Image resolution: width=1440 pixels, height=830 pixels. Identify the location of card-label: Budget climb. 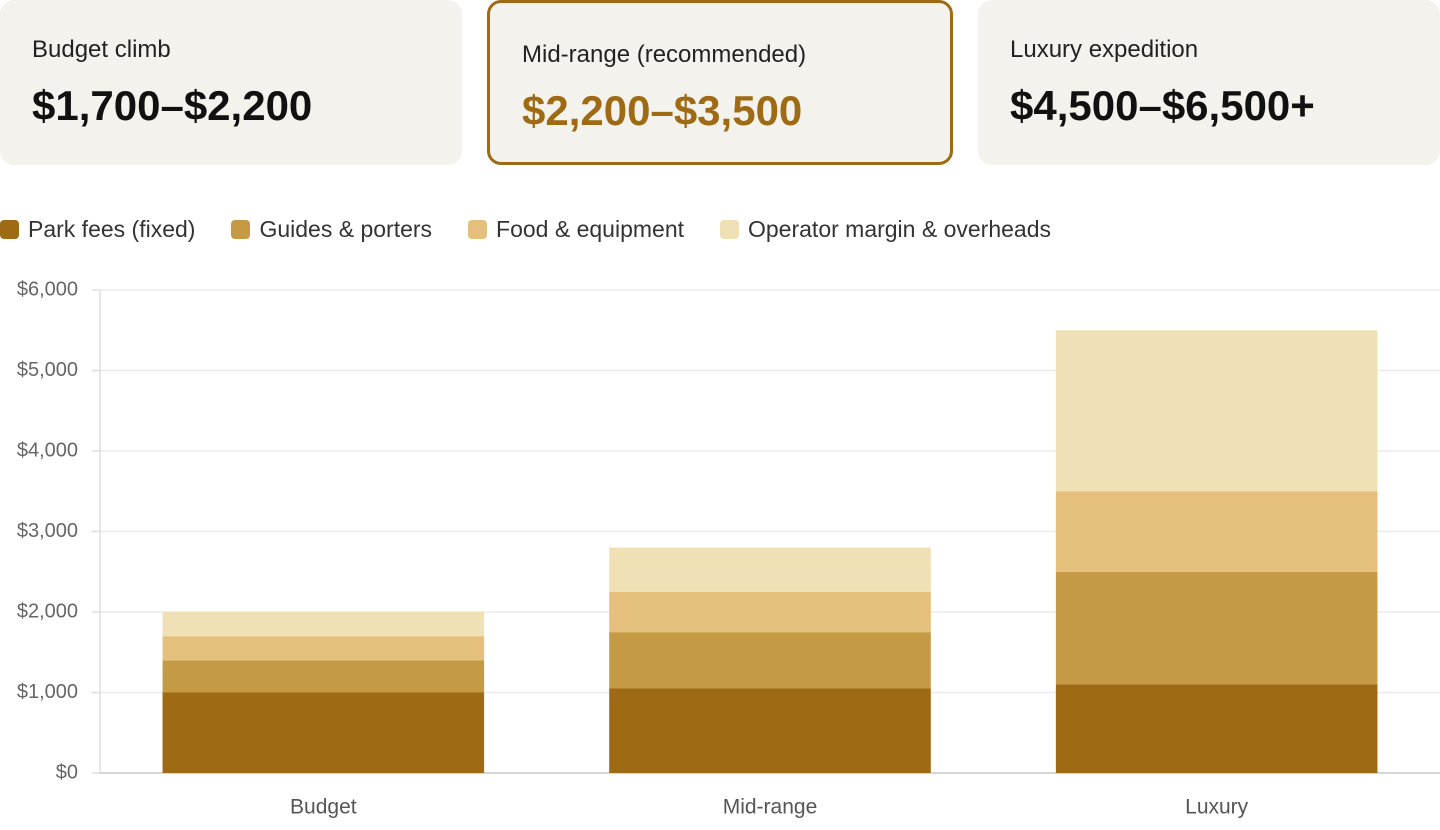
(101, 49).